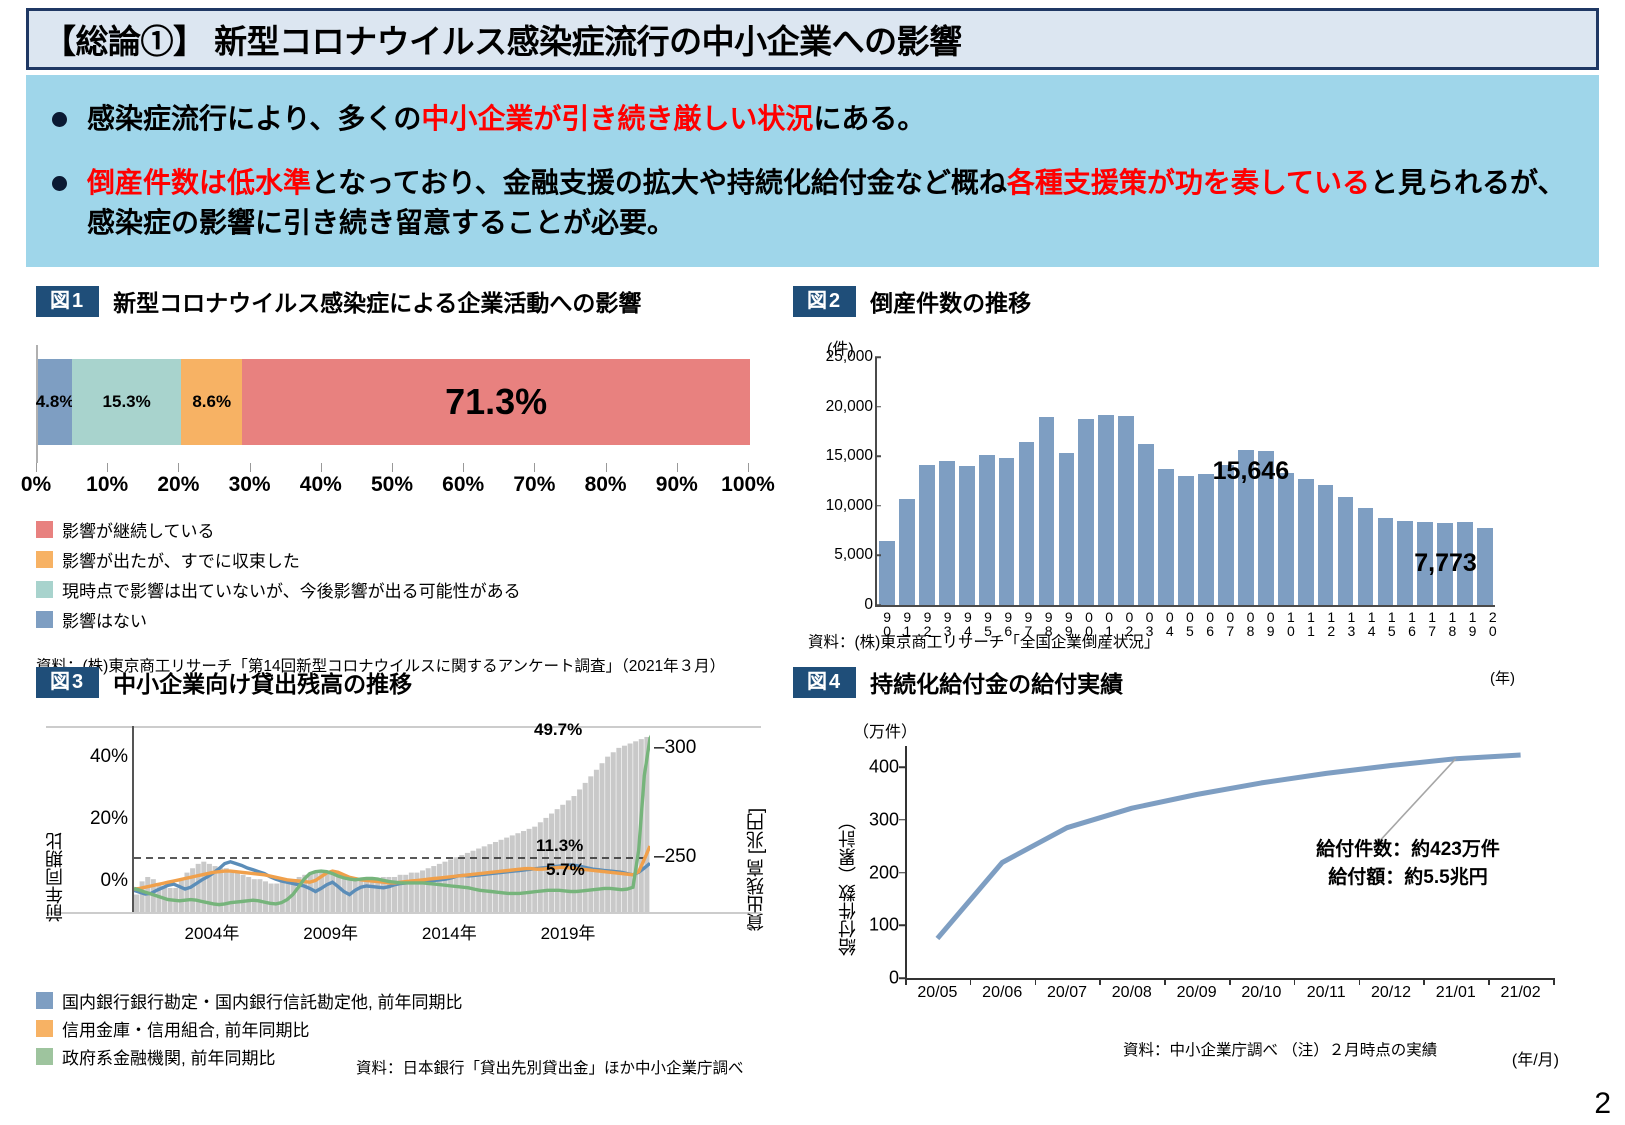 This screenshot has height=1125, width=1625. What do you see at coordinates (883, 872) in the screenshot?
I see `figure-4-y-label: 200` at bounding box center [883, 872].